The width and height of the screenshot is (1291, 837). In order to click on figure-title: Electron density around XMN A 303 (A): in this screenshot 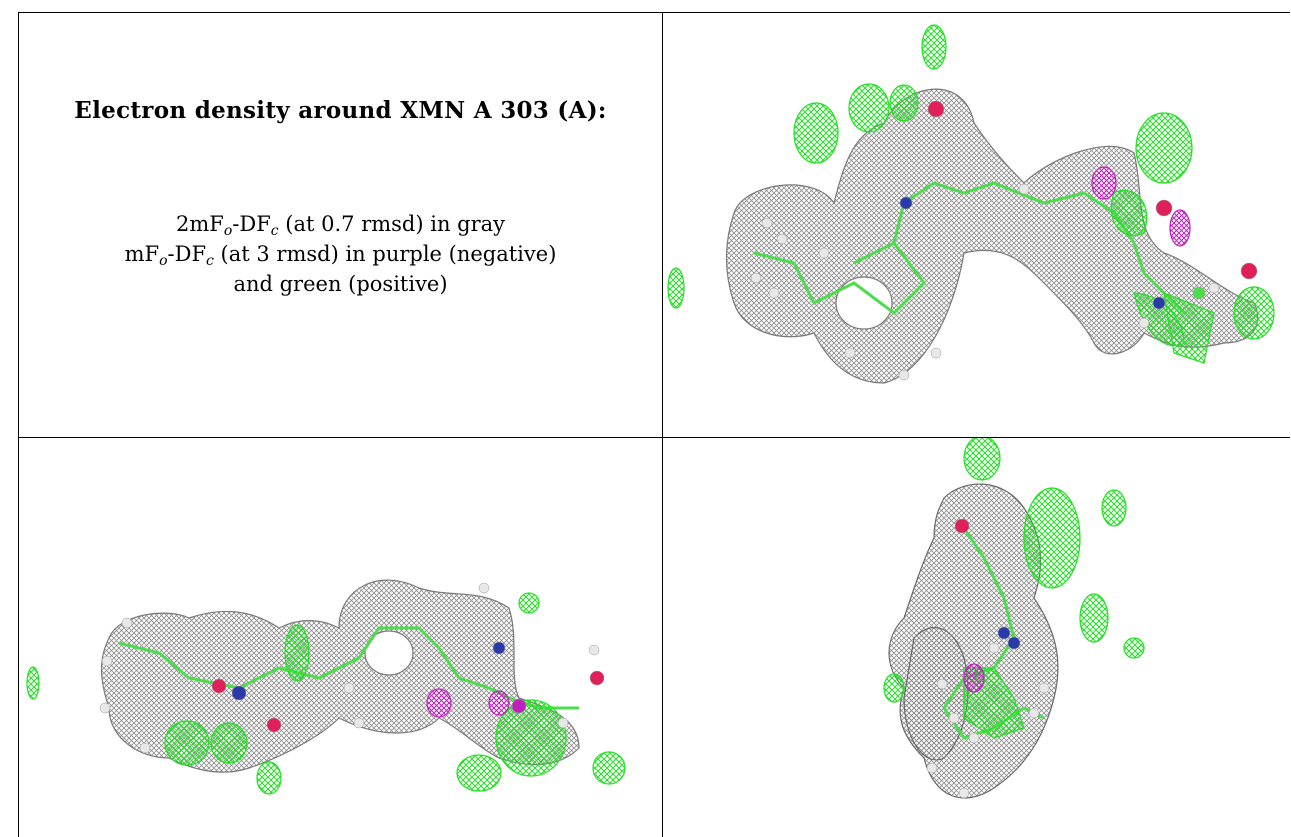, I will do `click(340, 110)`.